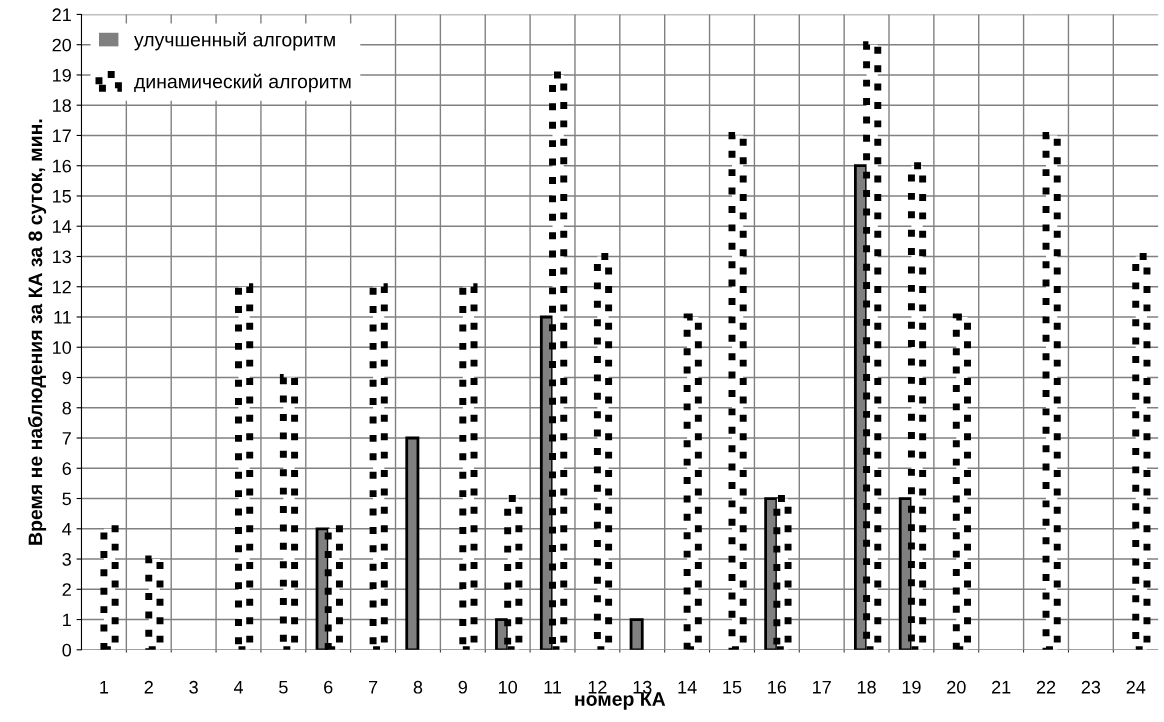 This screenshot has width=1164, height=722. Describe the element at coordinates (62, 105) in the screenshot. I see `y-tick-label: 18` at that location.